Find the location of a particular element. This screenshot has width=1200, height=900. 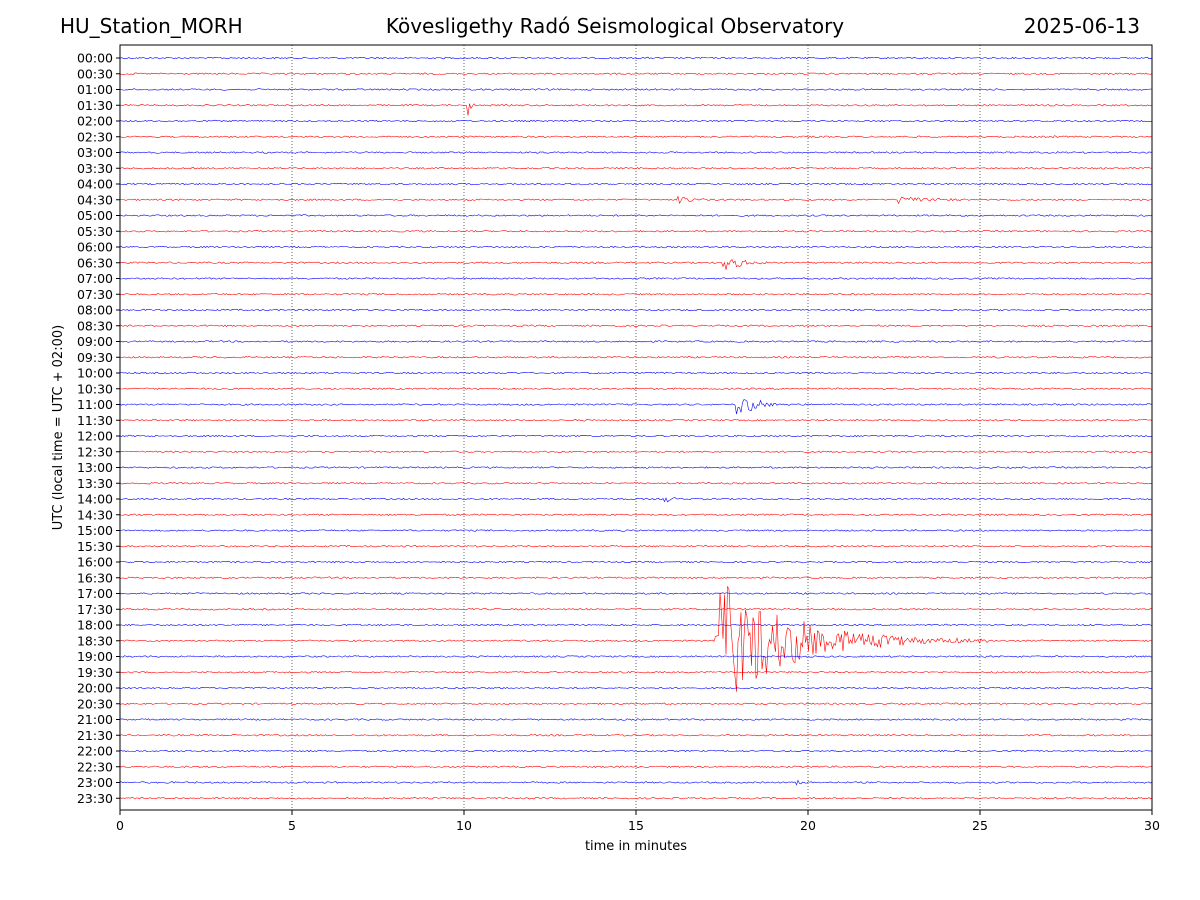

y-tick-label: 04:30 is located at coordinates (95, 199).